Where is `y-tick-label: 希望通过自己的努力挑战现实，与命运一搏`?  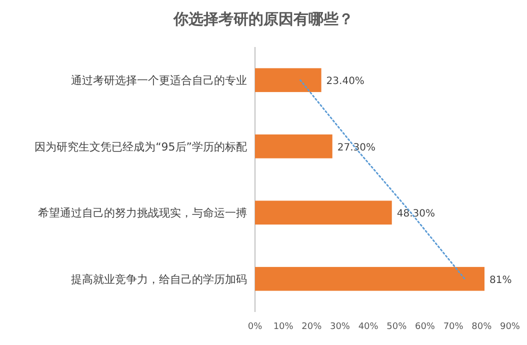 y-tick-label: 希望通过自己的努力挑战现实，与命运一搏 is located at coordinates (142, 213).